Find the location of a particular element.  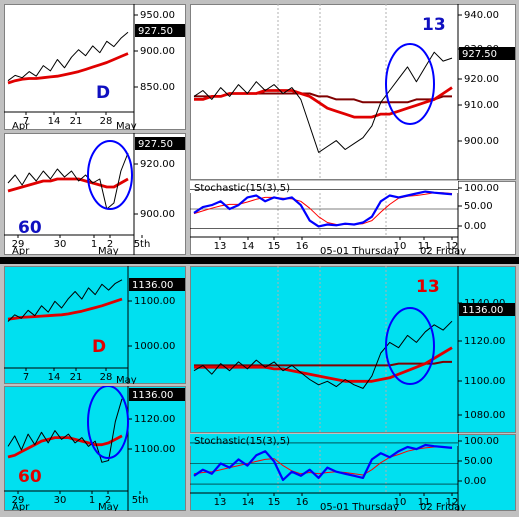

time-tick-label: 14 is located at coordinates (248, 246).